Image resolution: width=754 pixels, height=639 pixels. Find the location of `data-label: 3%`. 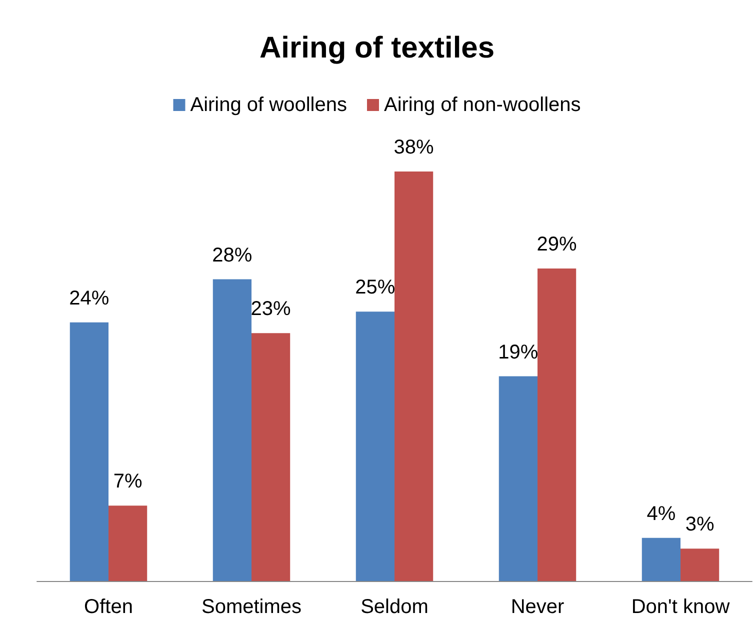

data-label: 3% is located at coordinates (699, 525).